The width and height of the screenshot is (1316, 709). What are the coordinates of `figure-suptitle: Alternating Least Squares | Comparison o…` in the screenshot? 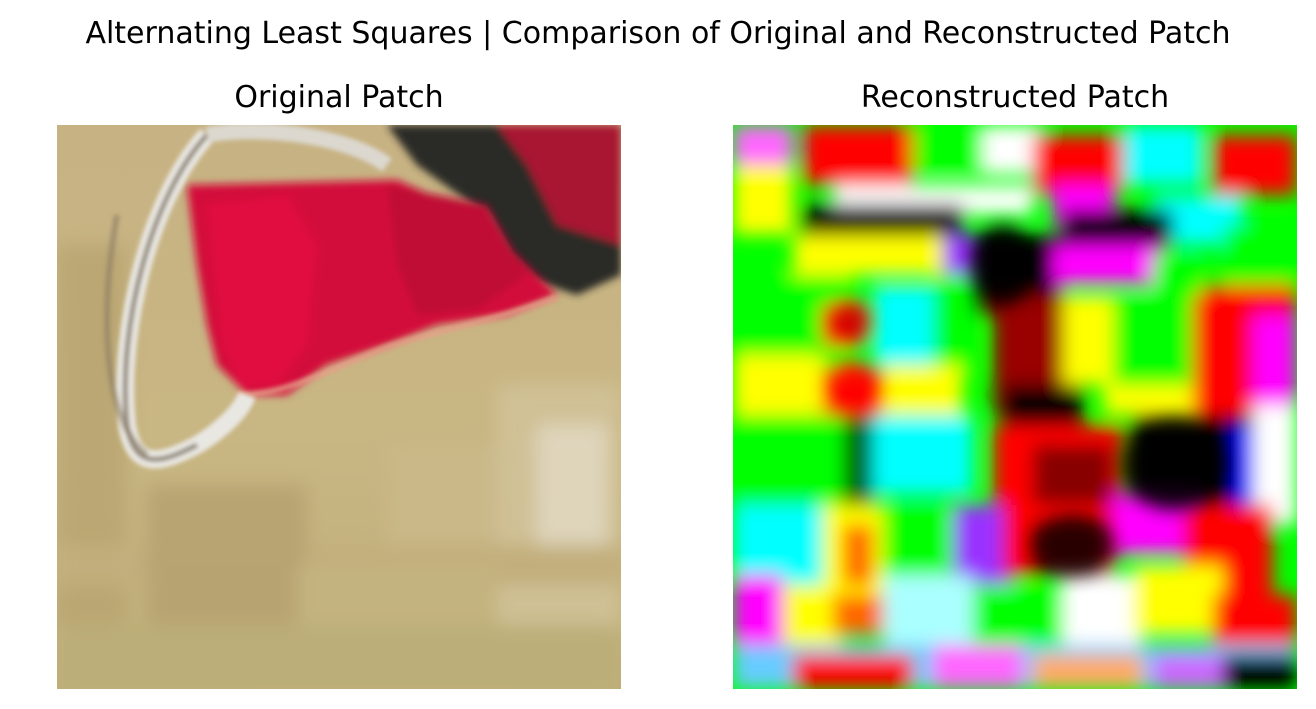 It's located at (658, 33).